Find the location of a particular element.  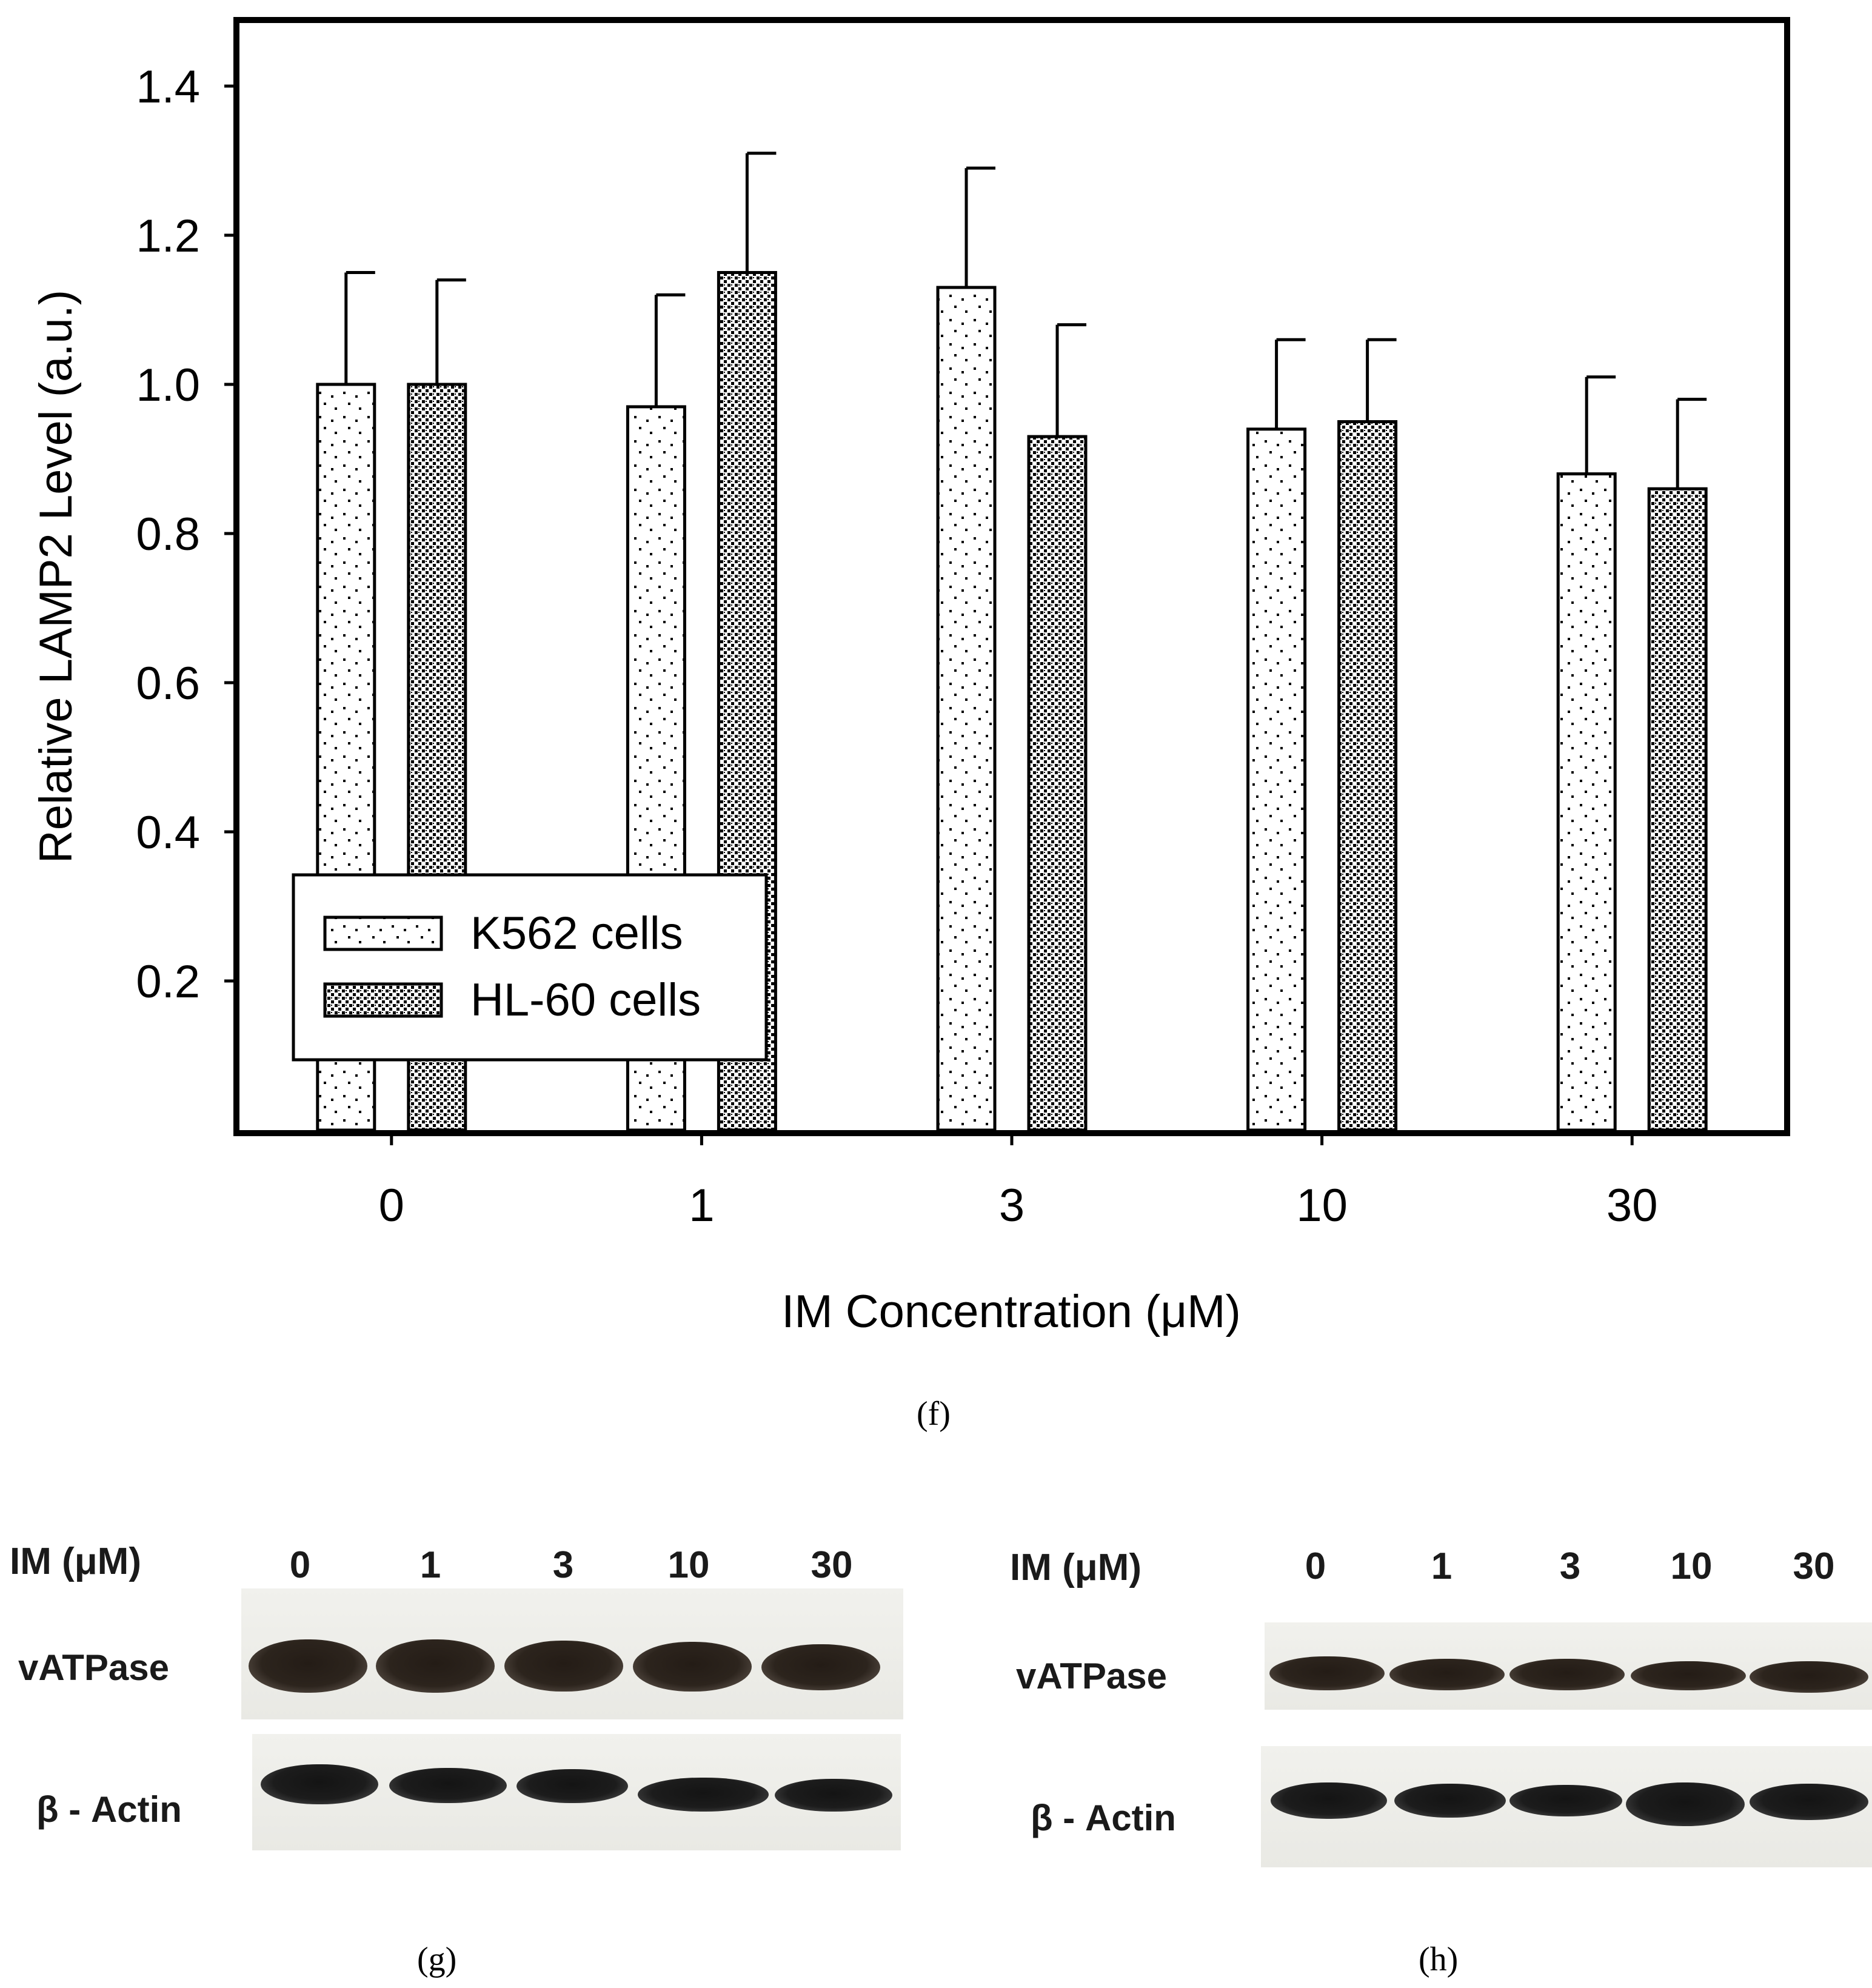

x-tick-label: 3 is located at coordinates (1012, 1205).